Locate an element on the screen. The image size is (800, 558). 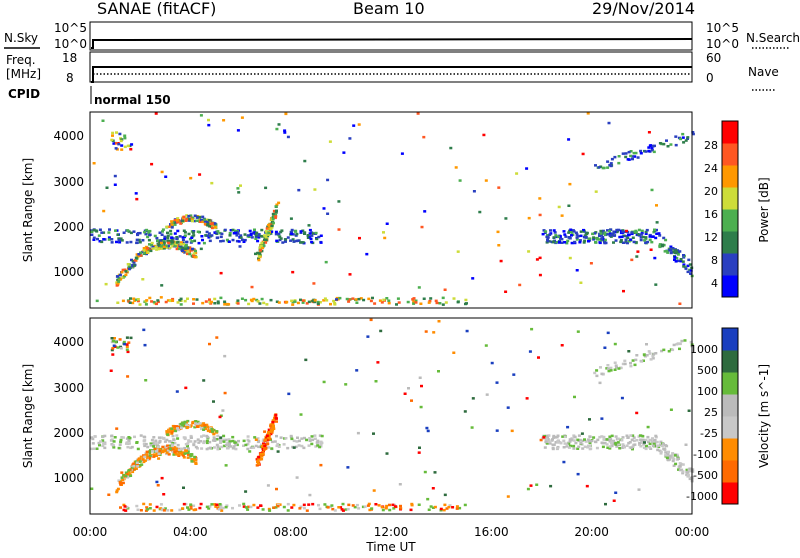
cpid-label: CPID is located at coordinates (24, 94).